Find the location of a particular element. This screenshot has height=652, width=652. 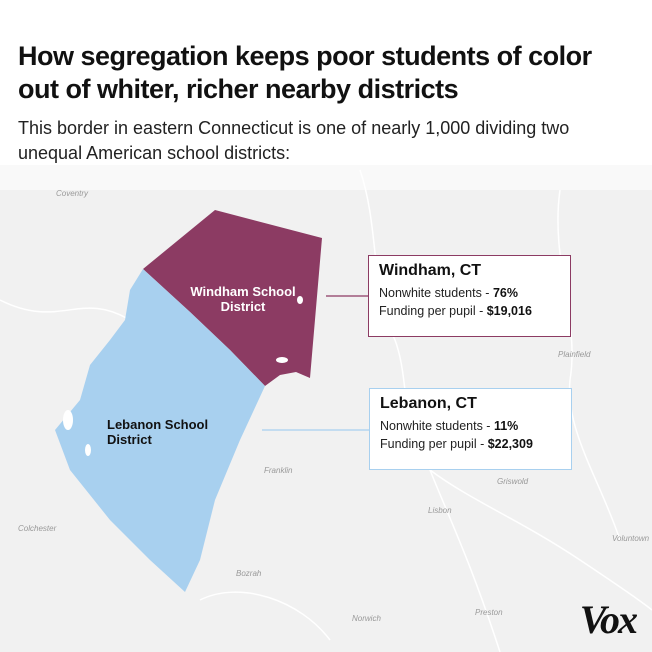

stat: Nonwhite students - 11% is located at coordinates (470, 426).